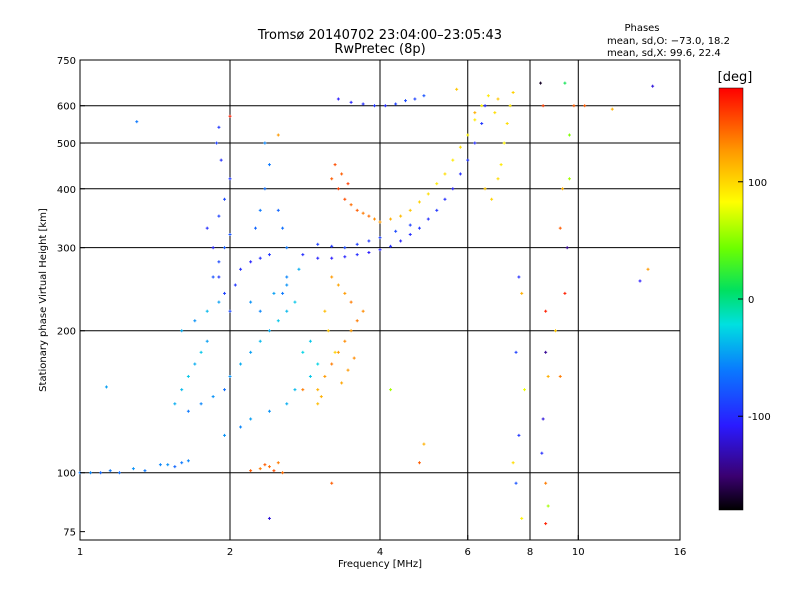 The height and width of the screenshot is (604, 800). I want to click on colorbar-tick-label: 0, so click(751, 300).